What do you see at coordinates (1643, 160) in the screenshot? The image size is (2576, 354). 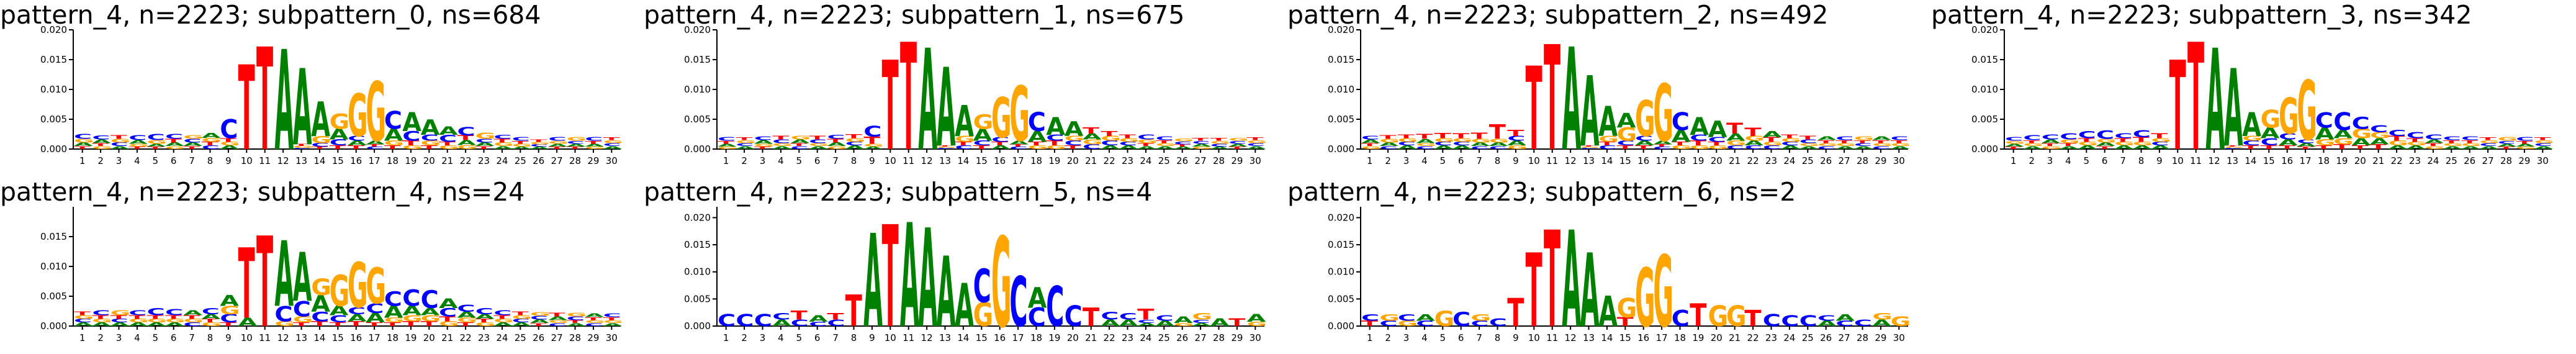 I see `x-tick-label: 16` at bounding box center [1643, 160].